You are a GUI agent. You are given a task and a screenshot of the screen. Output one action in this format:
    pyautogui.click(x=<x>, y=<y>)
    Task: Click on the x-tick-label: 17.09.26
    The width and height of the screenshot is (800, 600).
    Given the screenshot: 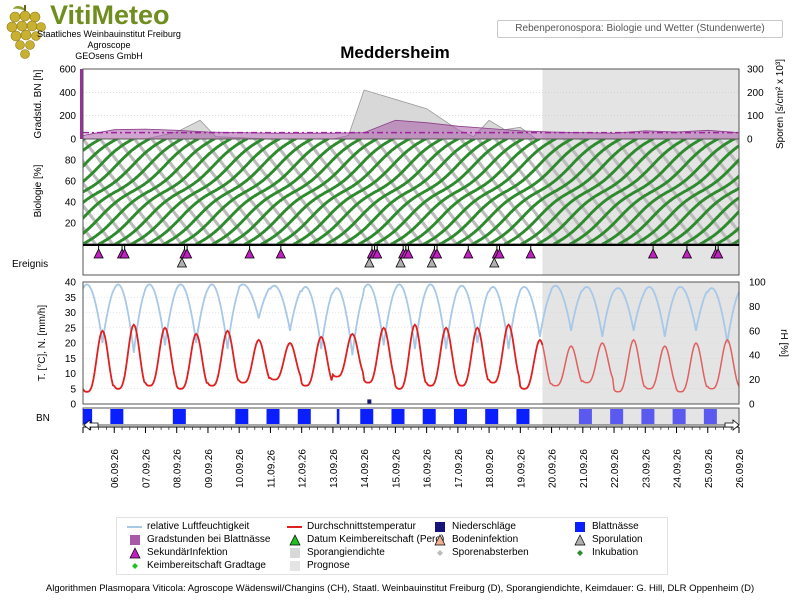 What is the action you would take?
    pyautogui.click(x=459, y=468)
    